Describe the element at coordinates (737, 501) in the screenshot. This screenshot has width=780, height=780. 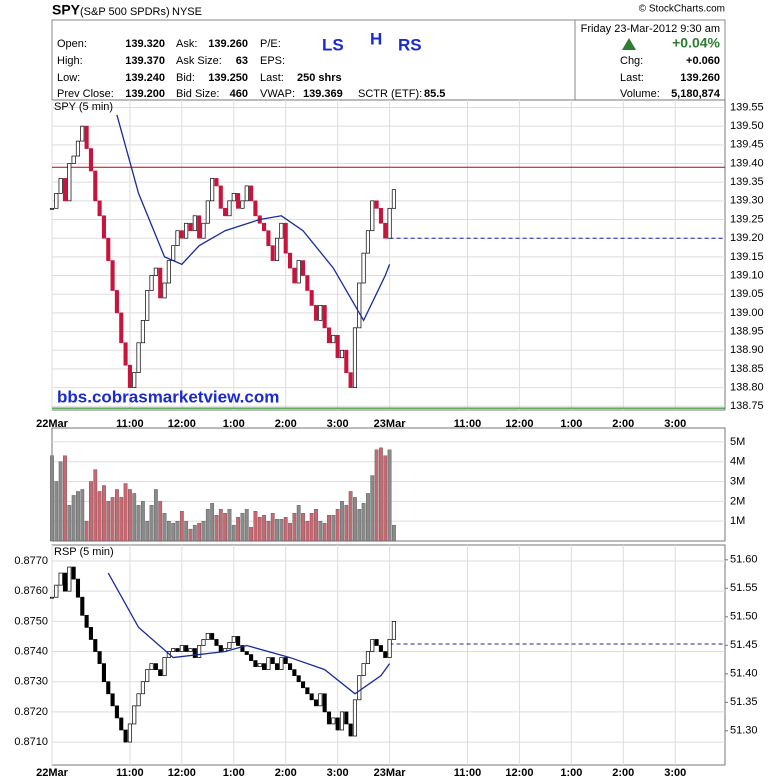
I see `y-tick-label: 2M` at that location.